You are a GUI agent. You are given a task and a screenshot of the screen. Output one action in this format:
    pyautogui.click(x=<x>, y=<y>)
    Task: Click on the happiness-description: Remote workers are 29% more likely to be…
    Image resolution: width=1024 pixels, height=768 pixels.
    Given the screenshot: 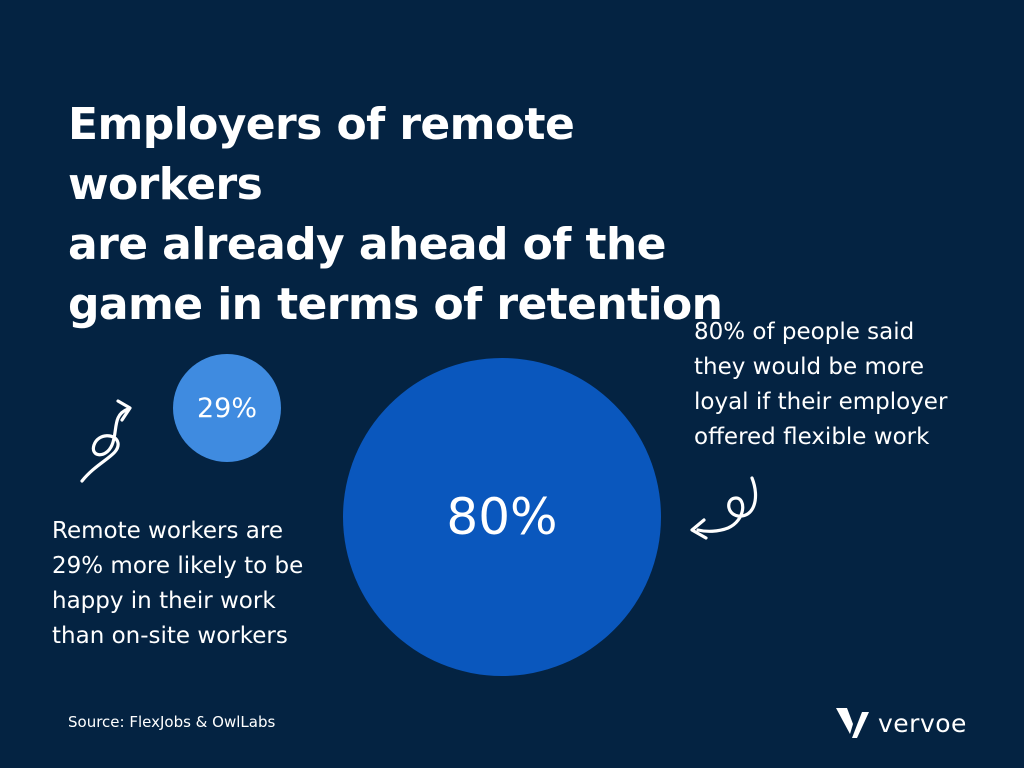 What is the action you would take?
    pyautogui.click(x=202, y=584)
    